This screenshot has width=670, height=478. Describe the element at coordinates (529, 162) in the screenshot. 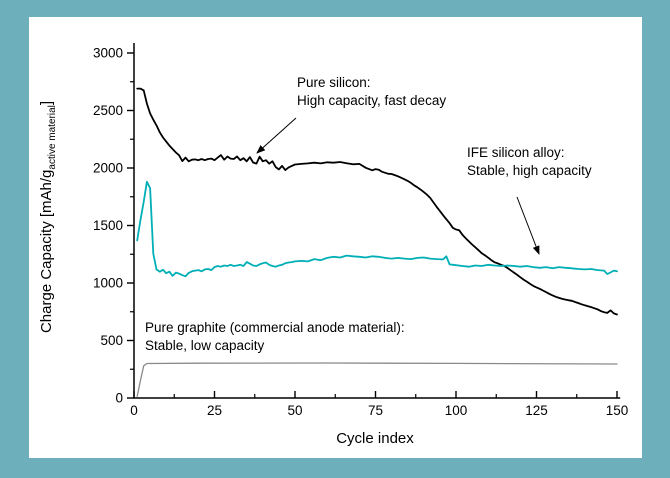

I see `annotation-ife-silicon-alloy: IFE silicon alloy: Stable, high capacity` at that location.